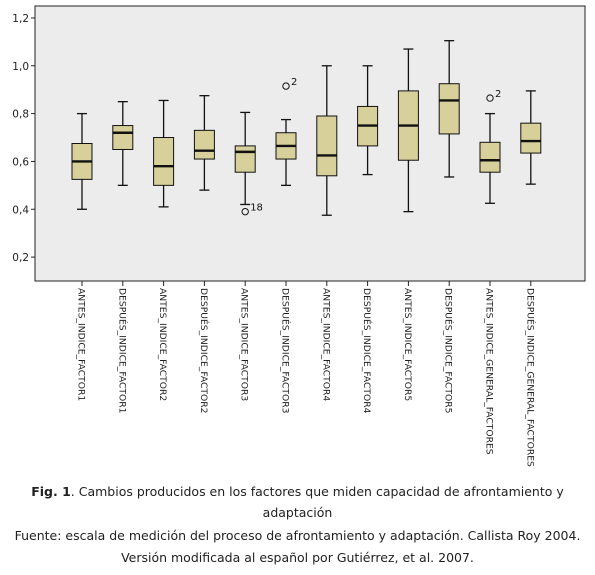 This screenshot has width=595, height=575. I want to click on x-tick-label: DESPUÉS_INDICE_FACTOR4, so click(367, 351).